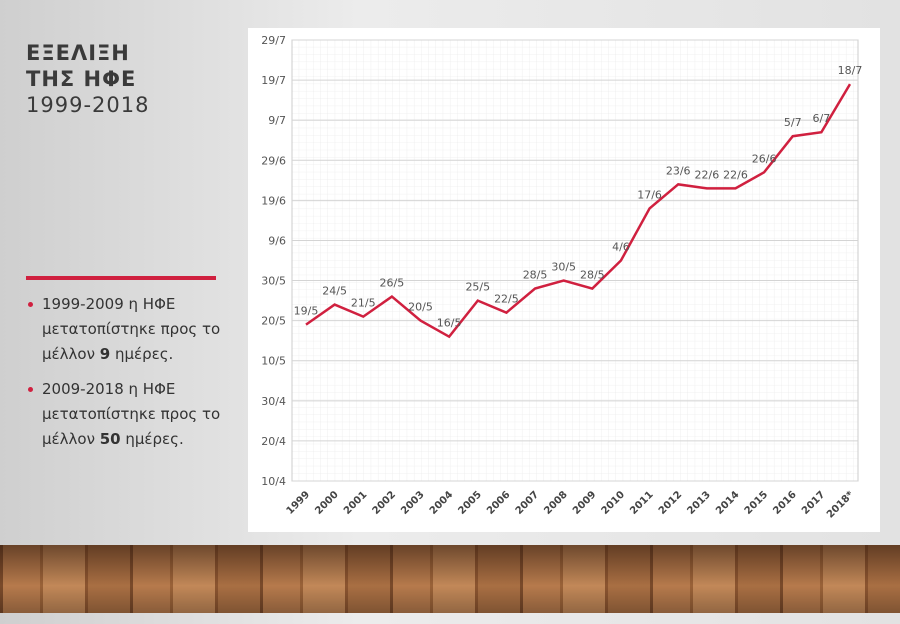 The width and height of the screenshot is (900, 624). Describe the element at coordinates (363, 303) in the screenshot. I see `data-label: 21/5` at that location.